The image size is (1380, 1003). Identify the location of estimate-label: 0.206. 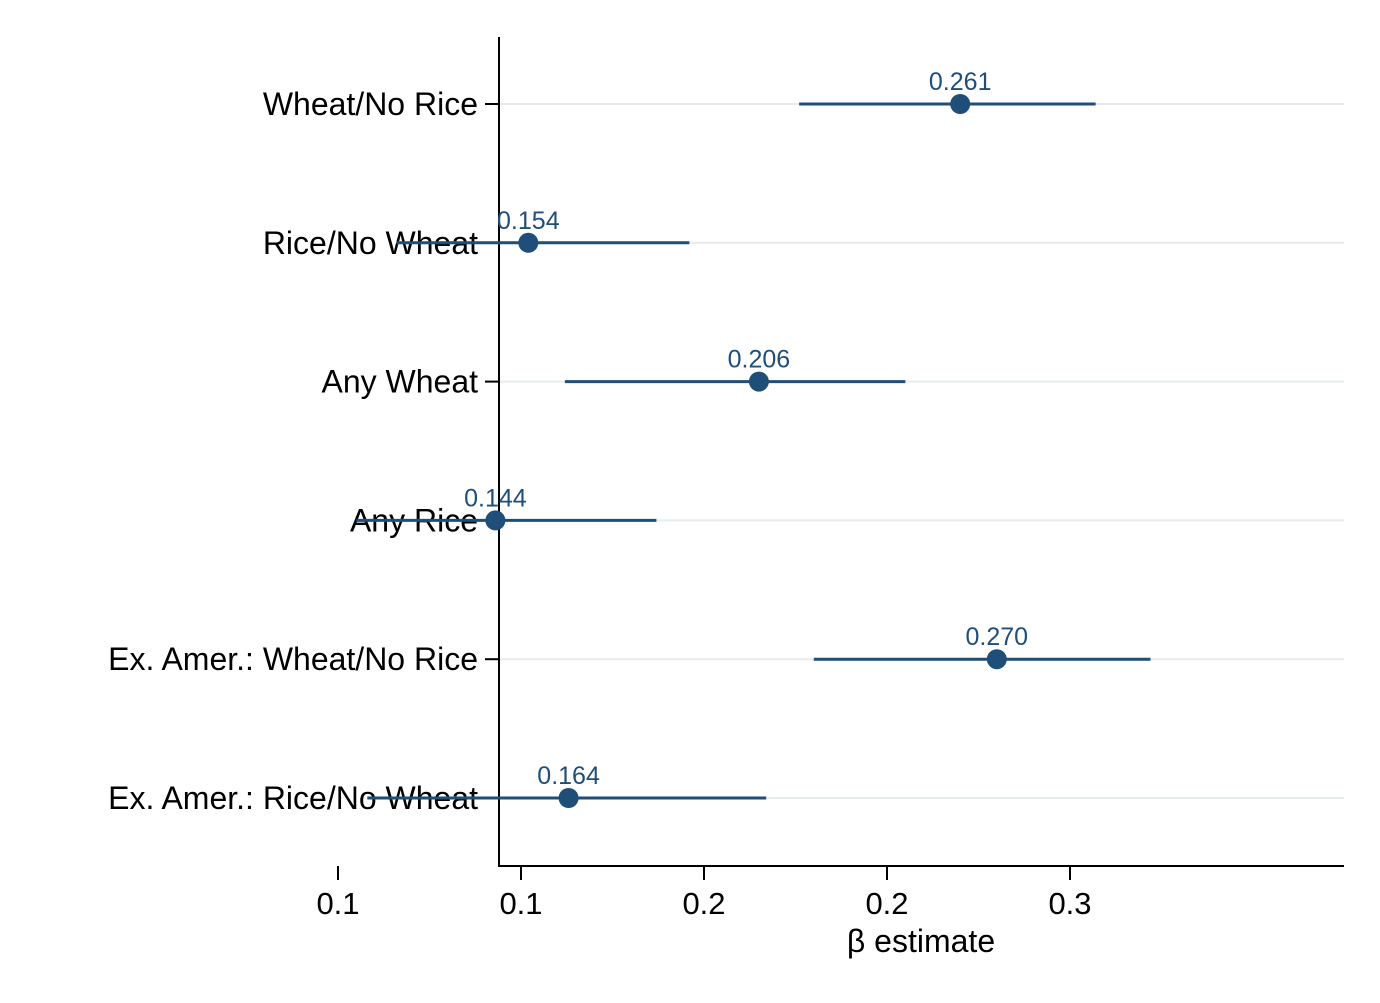
(759, 360).